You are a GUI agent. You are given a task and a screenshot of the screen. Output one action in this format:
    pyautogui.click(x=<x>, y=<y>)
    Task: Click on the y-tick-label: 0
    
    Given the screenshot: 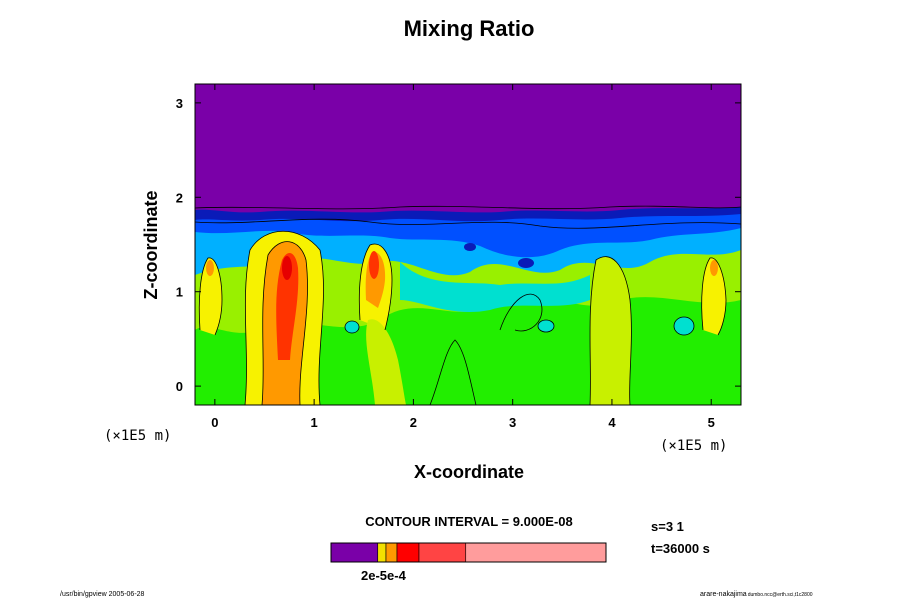 What is the action you would take?
    pyautogui.click(x=179, y=386)
    